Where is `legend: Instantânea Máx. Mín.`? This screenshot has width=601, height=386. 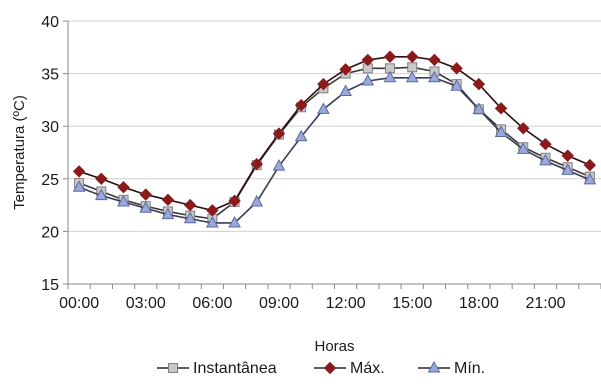 legend: Instantânea Máx. Mín. is located at coordinates (321, 368).